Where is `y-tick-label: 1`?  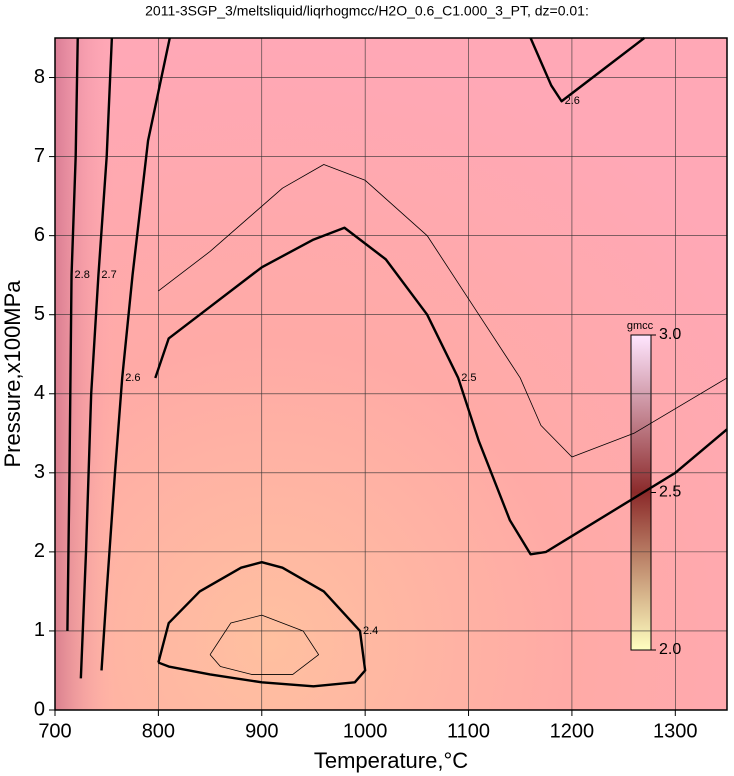 y-tick-label: 1 is located at coordinates (39, 630).